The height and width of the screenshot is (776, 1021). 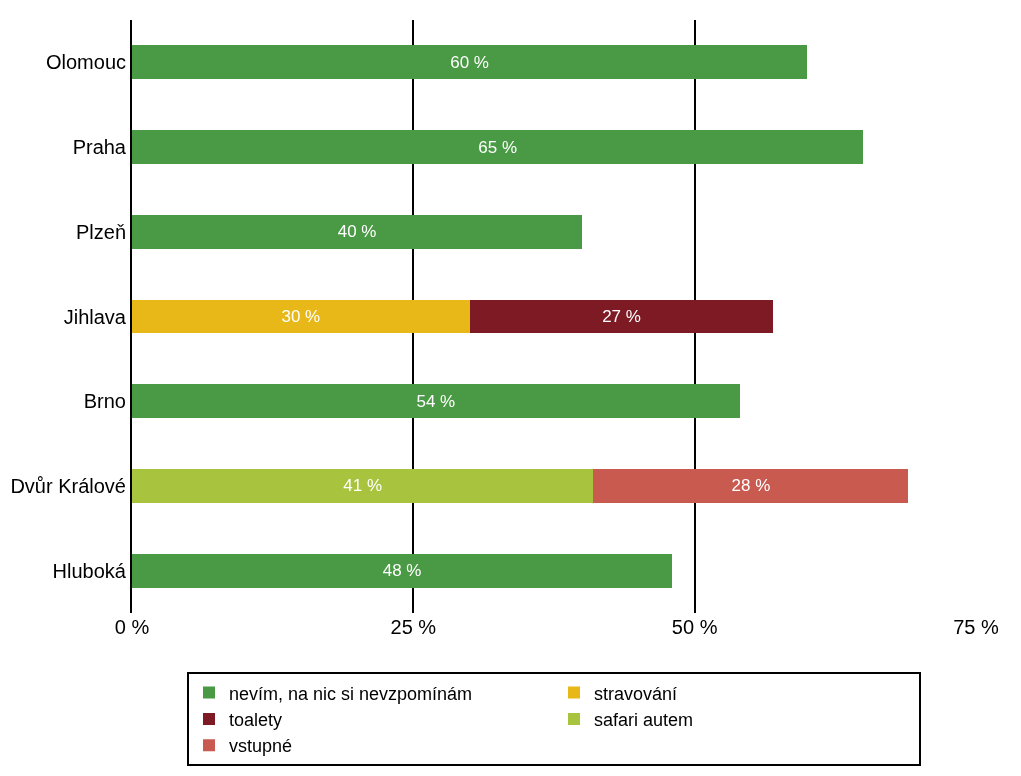 I want to click on y-tick-label: Jihlava, so click(x=95, y=316).